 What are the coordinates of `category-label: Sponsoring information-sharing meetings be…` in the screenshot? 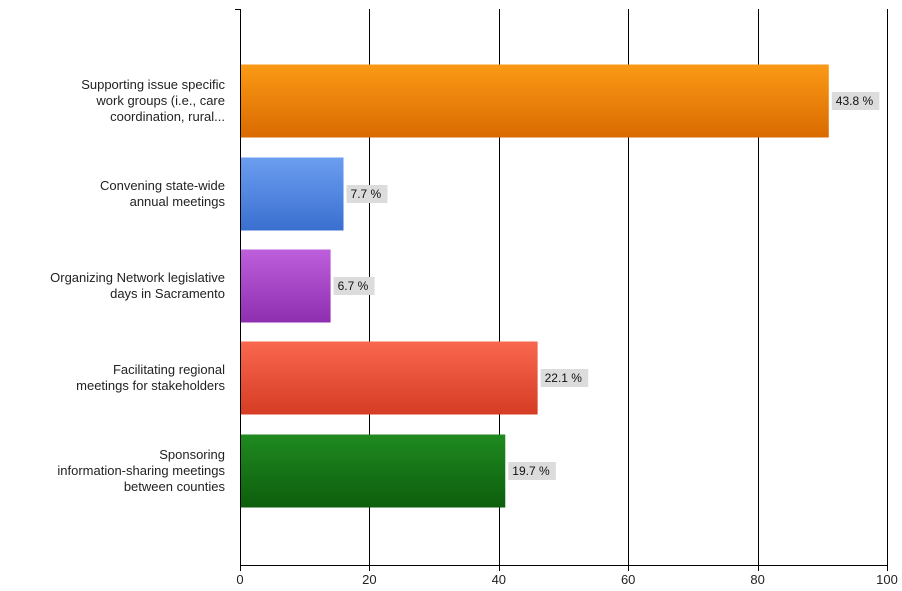 It's located at (141, 470).